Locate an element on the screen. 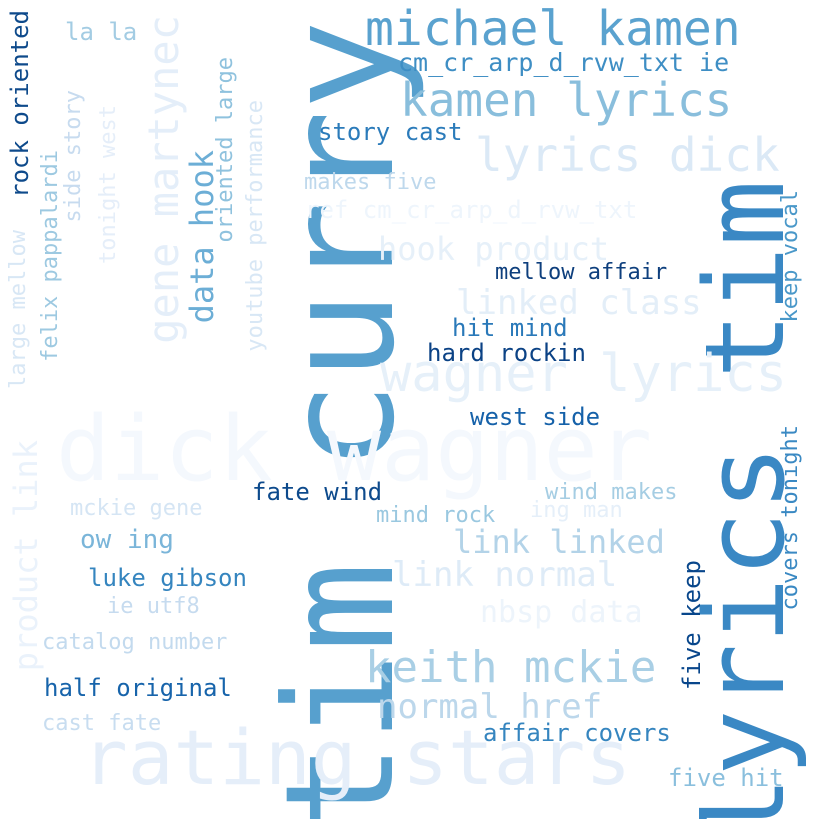 The image size is (819, 819). word-west-side: west side is located at coordinates (535, 417).